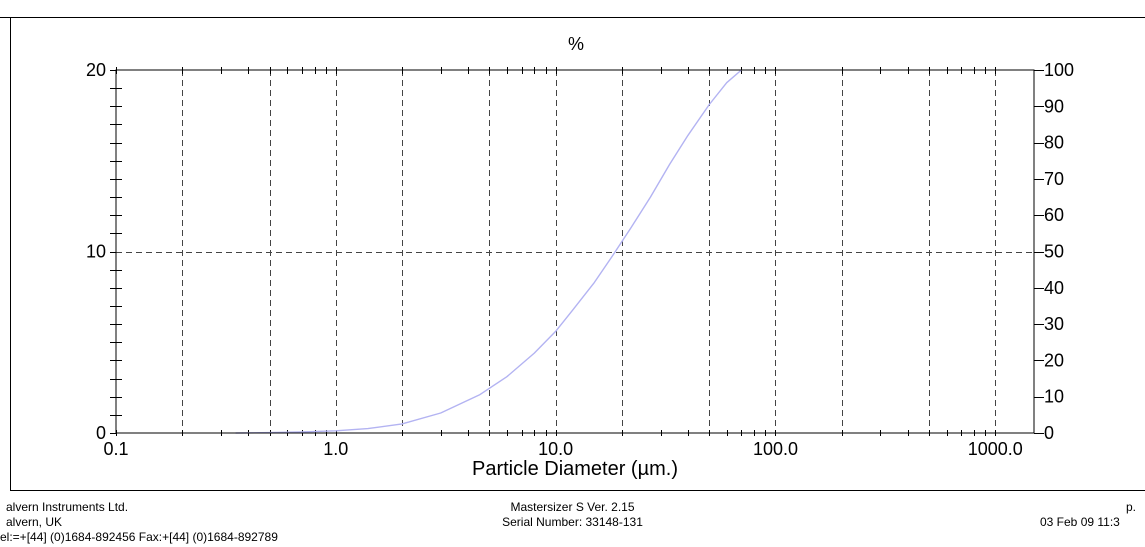  I want to click on right-axis-tick-label: 50, so click(1054, 252).